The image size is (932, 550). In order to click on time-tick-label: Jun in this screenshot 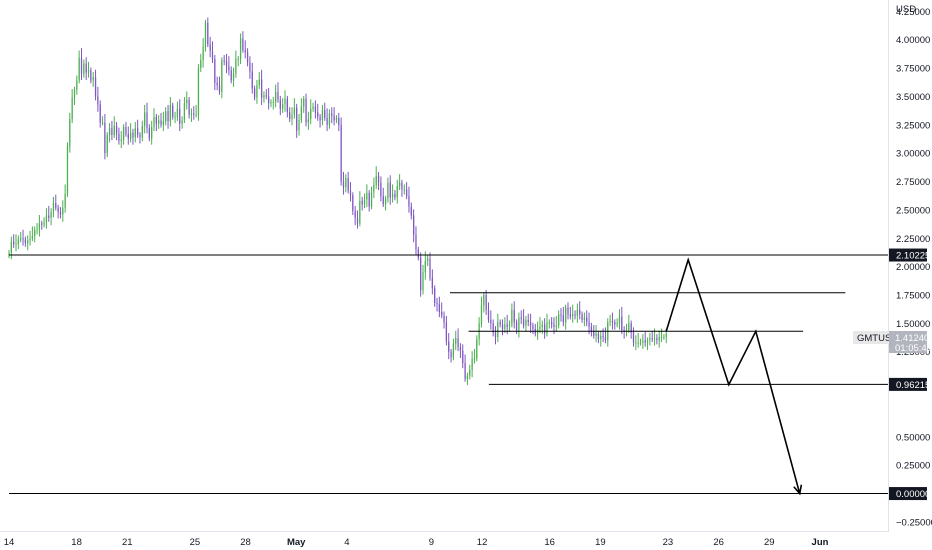, I will do `click(820, 542)`.